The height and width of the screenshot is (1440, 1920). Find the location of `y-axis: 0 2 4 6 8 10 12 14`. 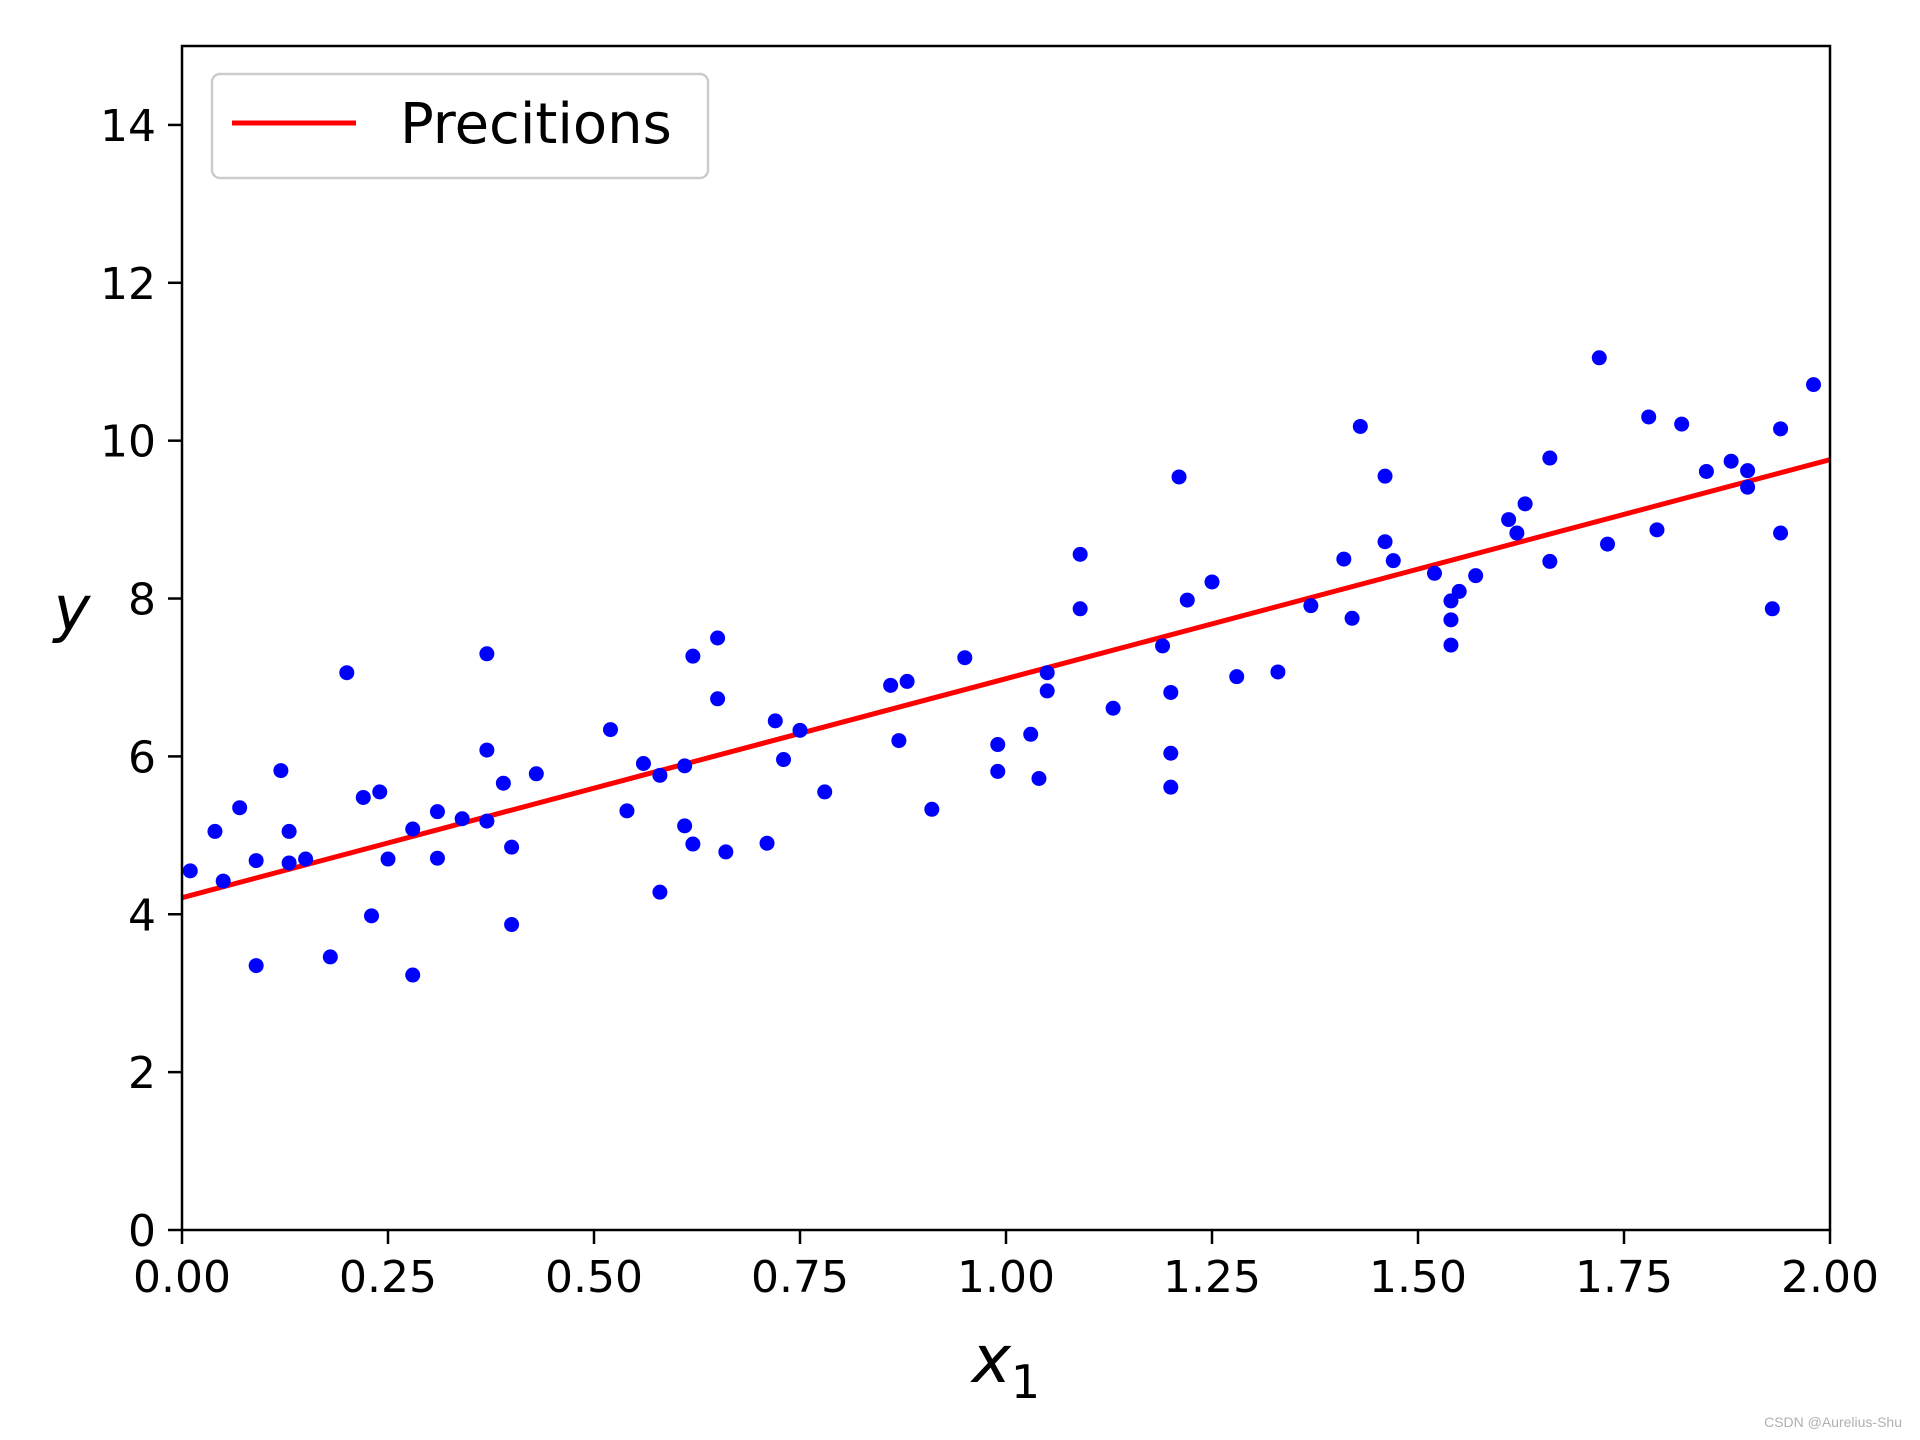

y-axis: 0 2 4 6 8 10 12 14 is located at coordinates (141, 679).